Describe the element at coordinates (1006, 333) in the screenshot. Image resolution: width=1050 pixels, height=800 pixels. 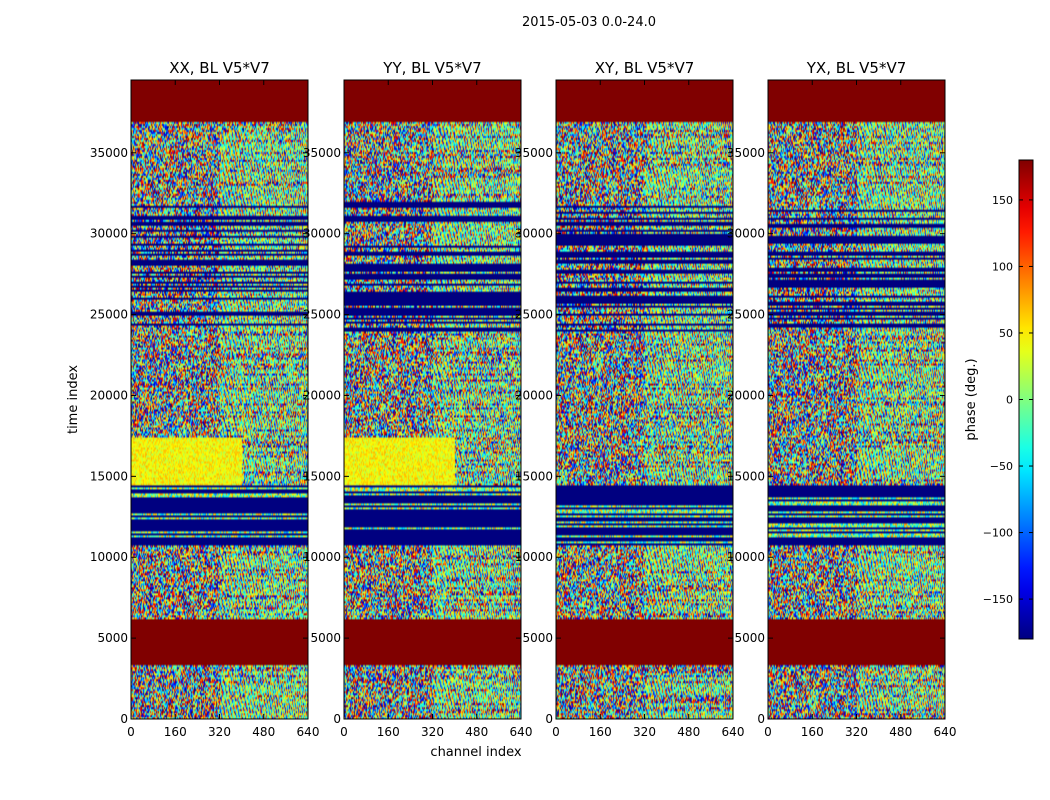
I see `colorbar-tick-label: 50` at that location.